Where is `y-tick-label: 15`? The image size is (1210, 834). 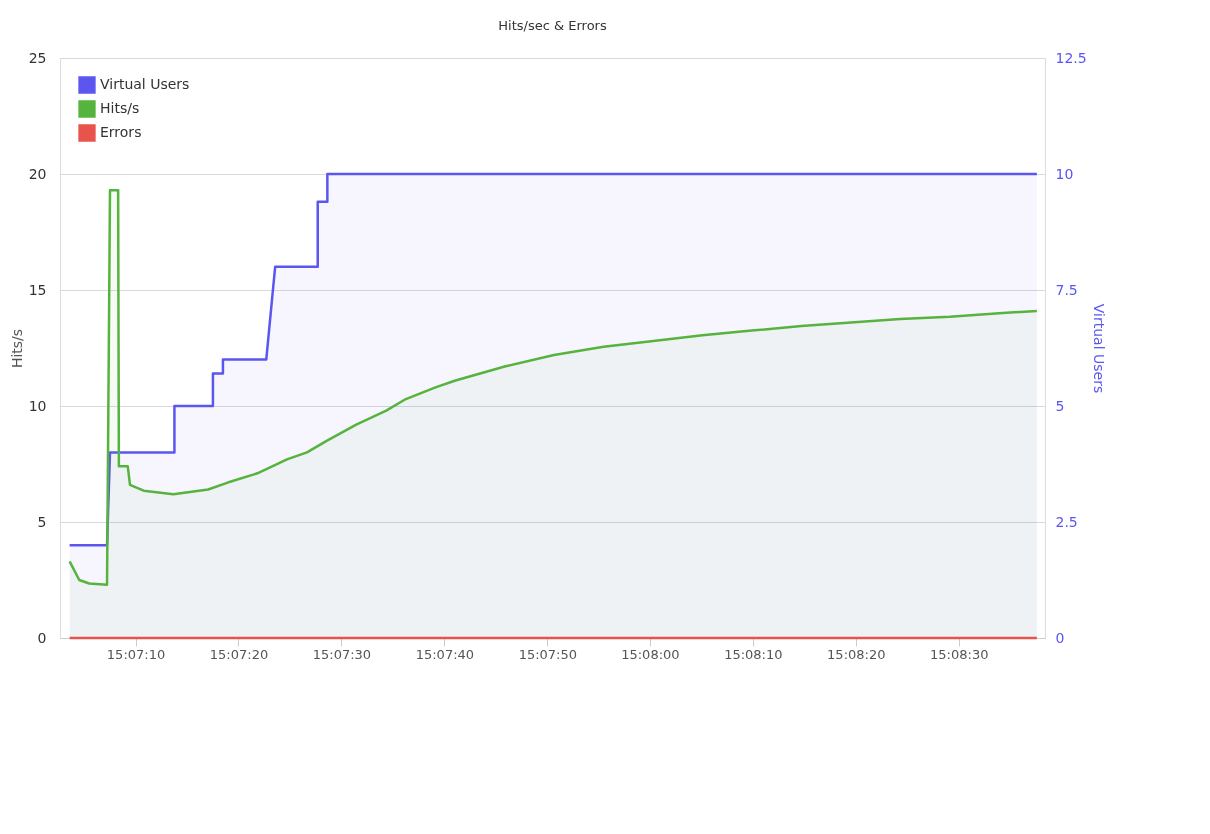
y-tick-label: 15 is located at coordinates (37, 289).